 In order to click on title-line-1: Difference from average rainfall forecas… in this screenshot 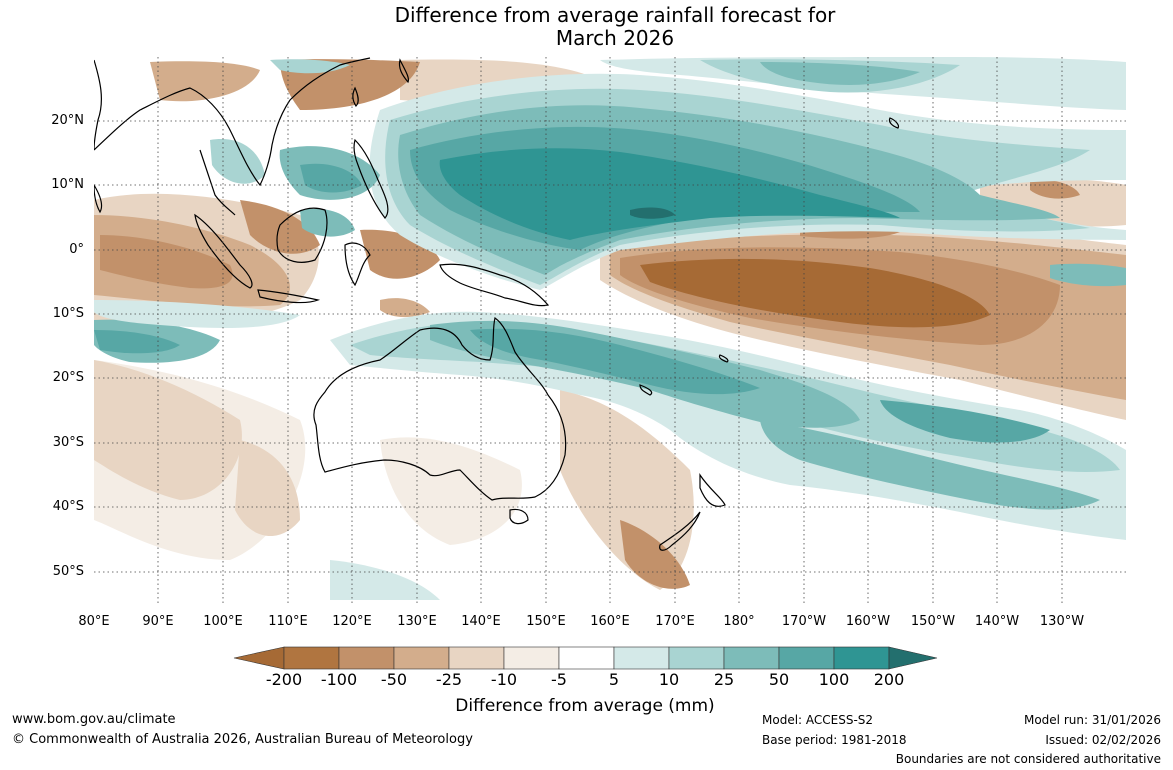, I will do `click(615, 15)`.